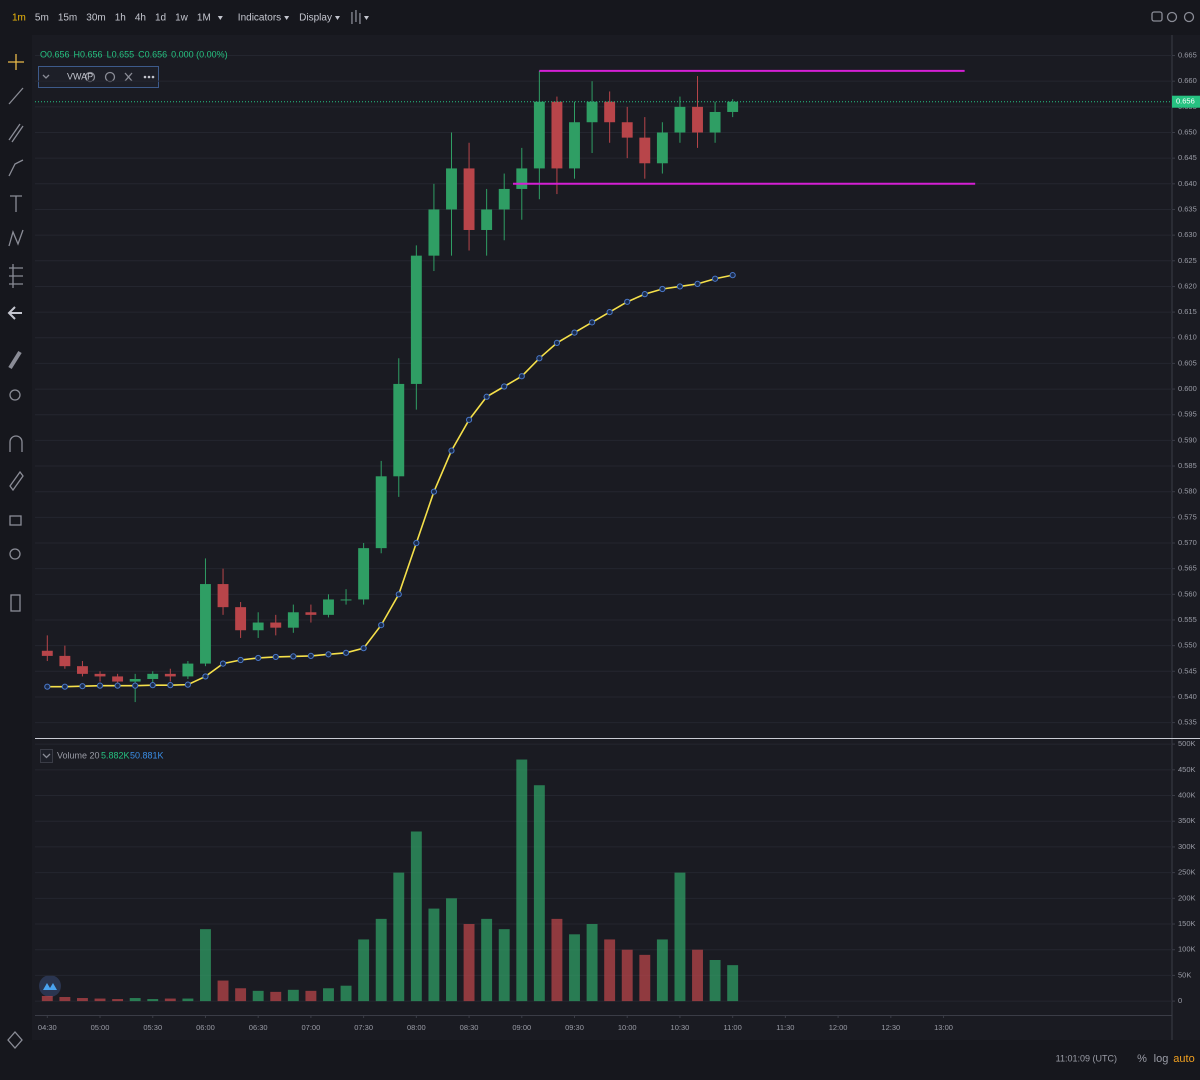 The width and height of the screenshot is (1200, 1080). I want to click on lock-drawing-tool, so click(16, 481).